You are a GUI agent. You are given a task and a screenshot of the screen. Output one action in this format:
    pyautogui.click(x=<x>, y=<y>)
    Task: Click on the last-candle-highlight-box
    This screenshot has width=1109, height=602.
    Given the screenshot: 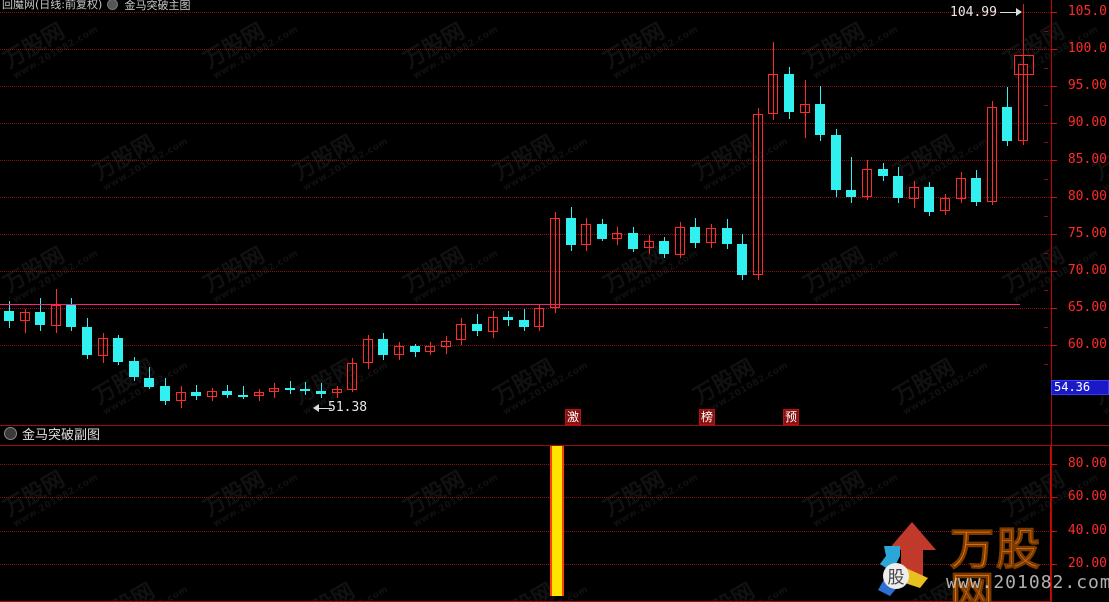 What is the action you would take?
    pyautogui.click(x=1024, y=65)
    